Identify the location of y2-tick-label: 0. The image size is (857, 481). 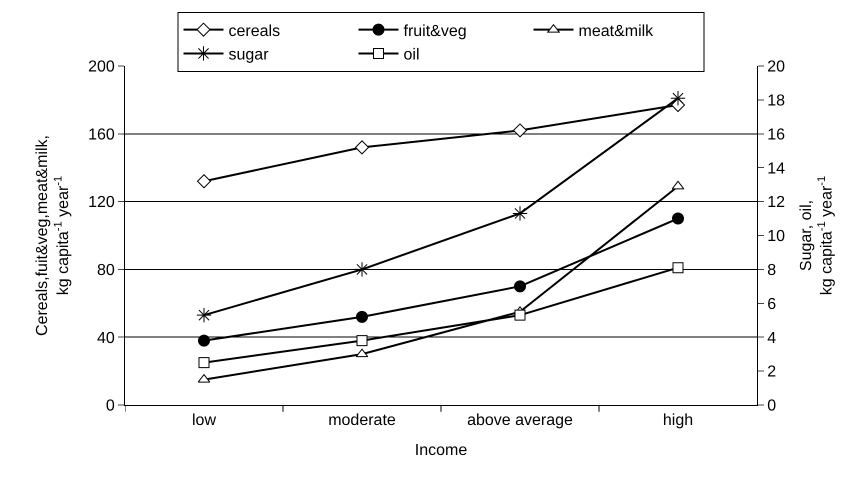
(771, 406).